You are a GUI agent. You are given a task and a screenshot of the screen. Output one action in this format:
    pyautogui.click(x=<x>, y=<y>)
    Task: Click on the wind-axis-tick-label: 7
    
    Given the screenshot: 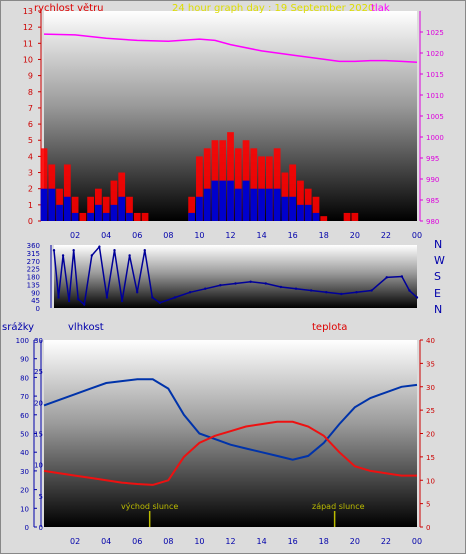 What is the action you would take?
    pyautogui.click(x=30, y=108)
    